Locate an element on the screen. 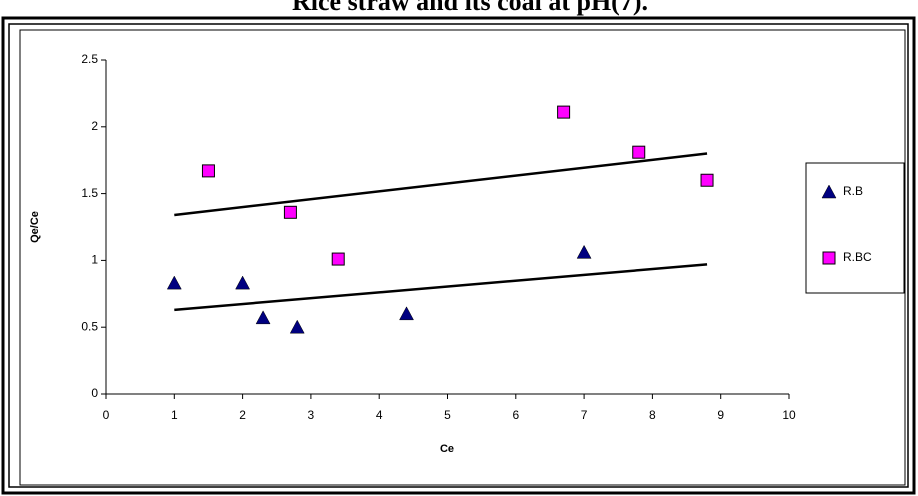  chart-title: Rice straw and its coal at pH(7). is located at coordinates (470, 8).